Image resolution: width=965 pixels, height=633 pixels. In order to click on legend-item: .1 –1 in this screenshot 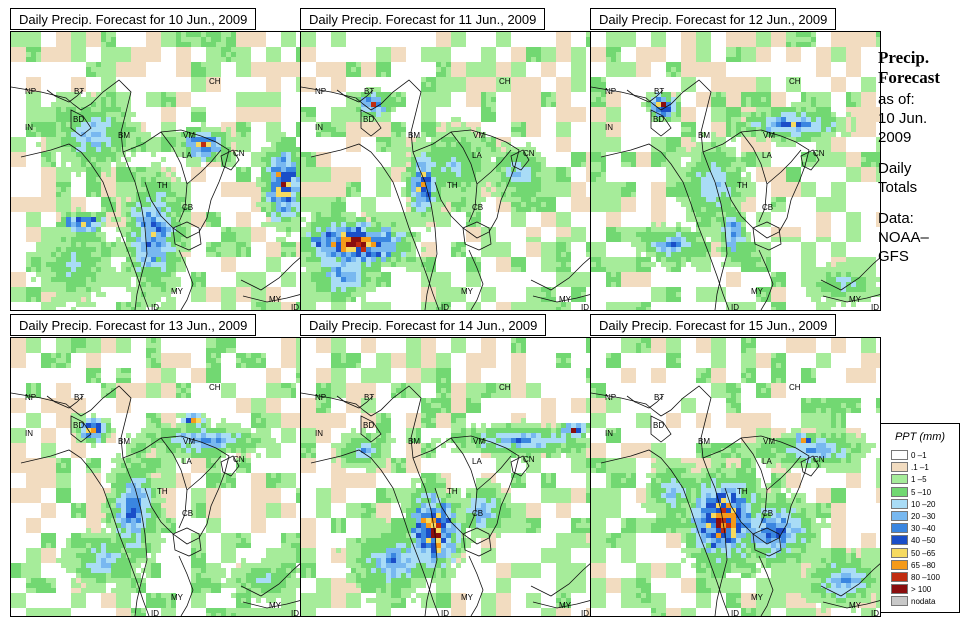, I will do `click(910, 467)`.